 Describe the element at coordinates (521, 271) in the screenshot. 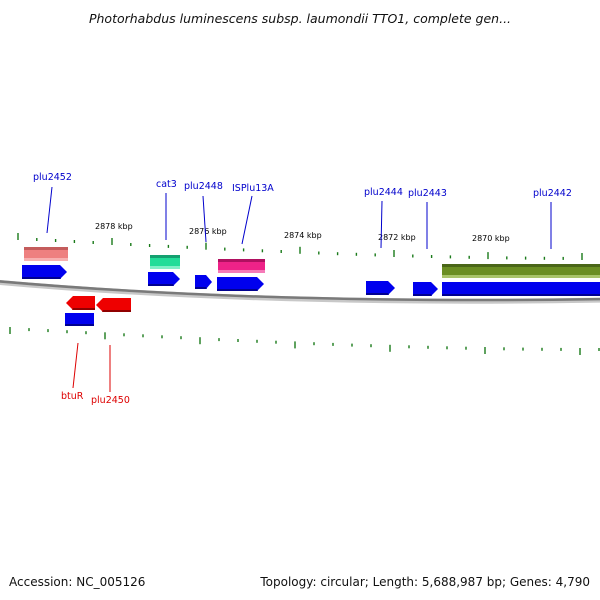

I see `region-feature` at that location.